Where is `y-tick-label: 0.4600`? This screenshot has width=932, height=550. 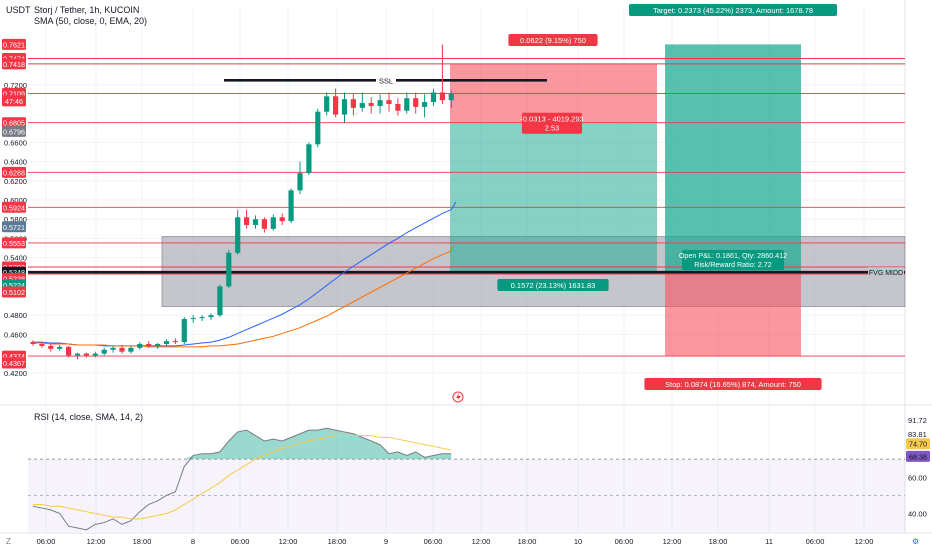
y-tick-label: 0.4600 is located at coordinates (15, 334).